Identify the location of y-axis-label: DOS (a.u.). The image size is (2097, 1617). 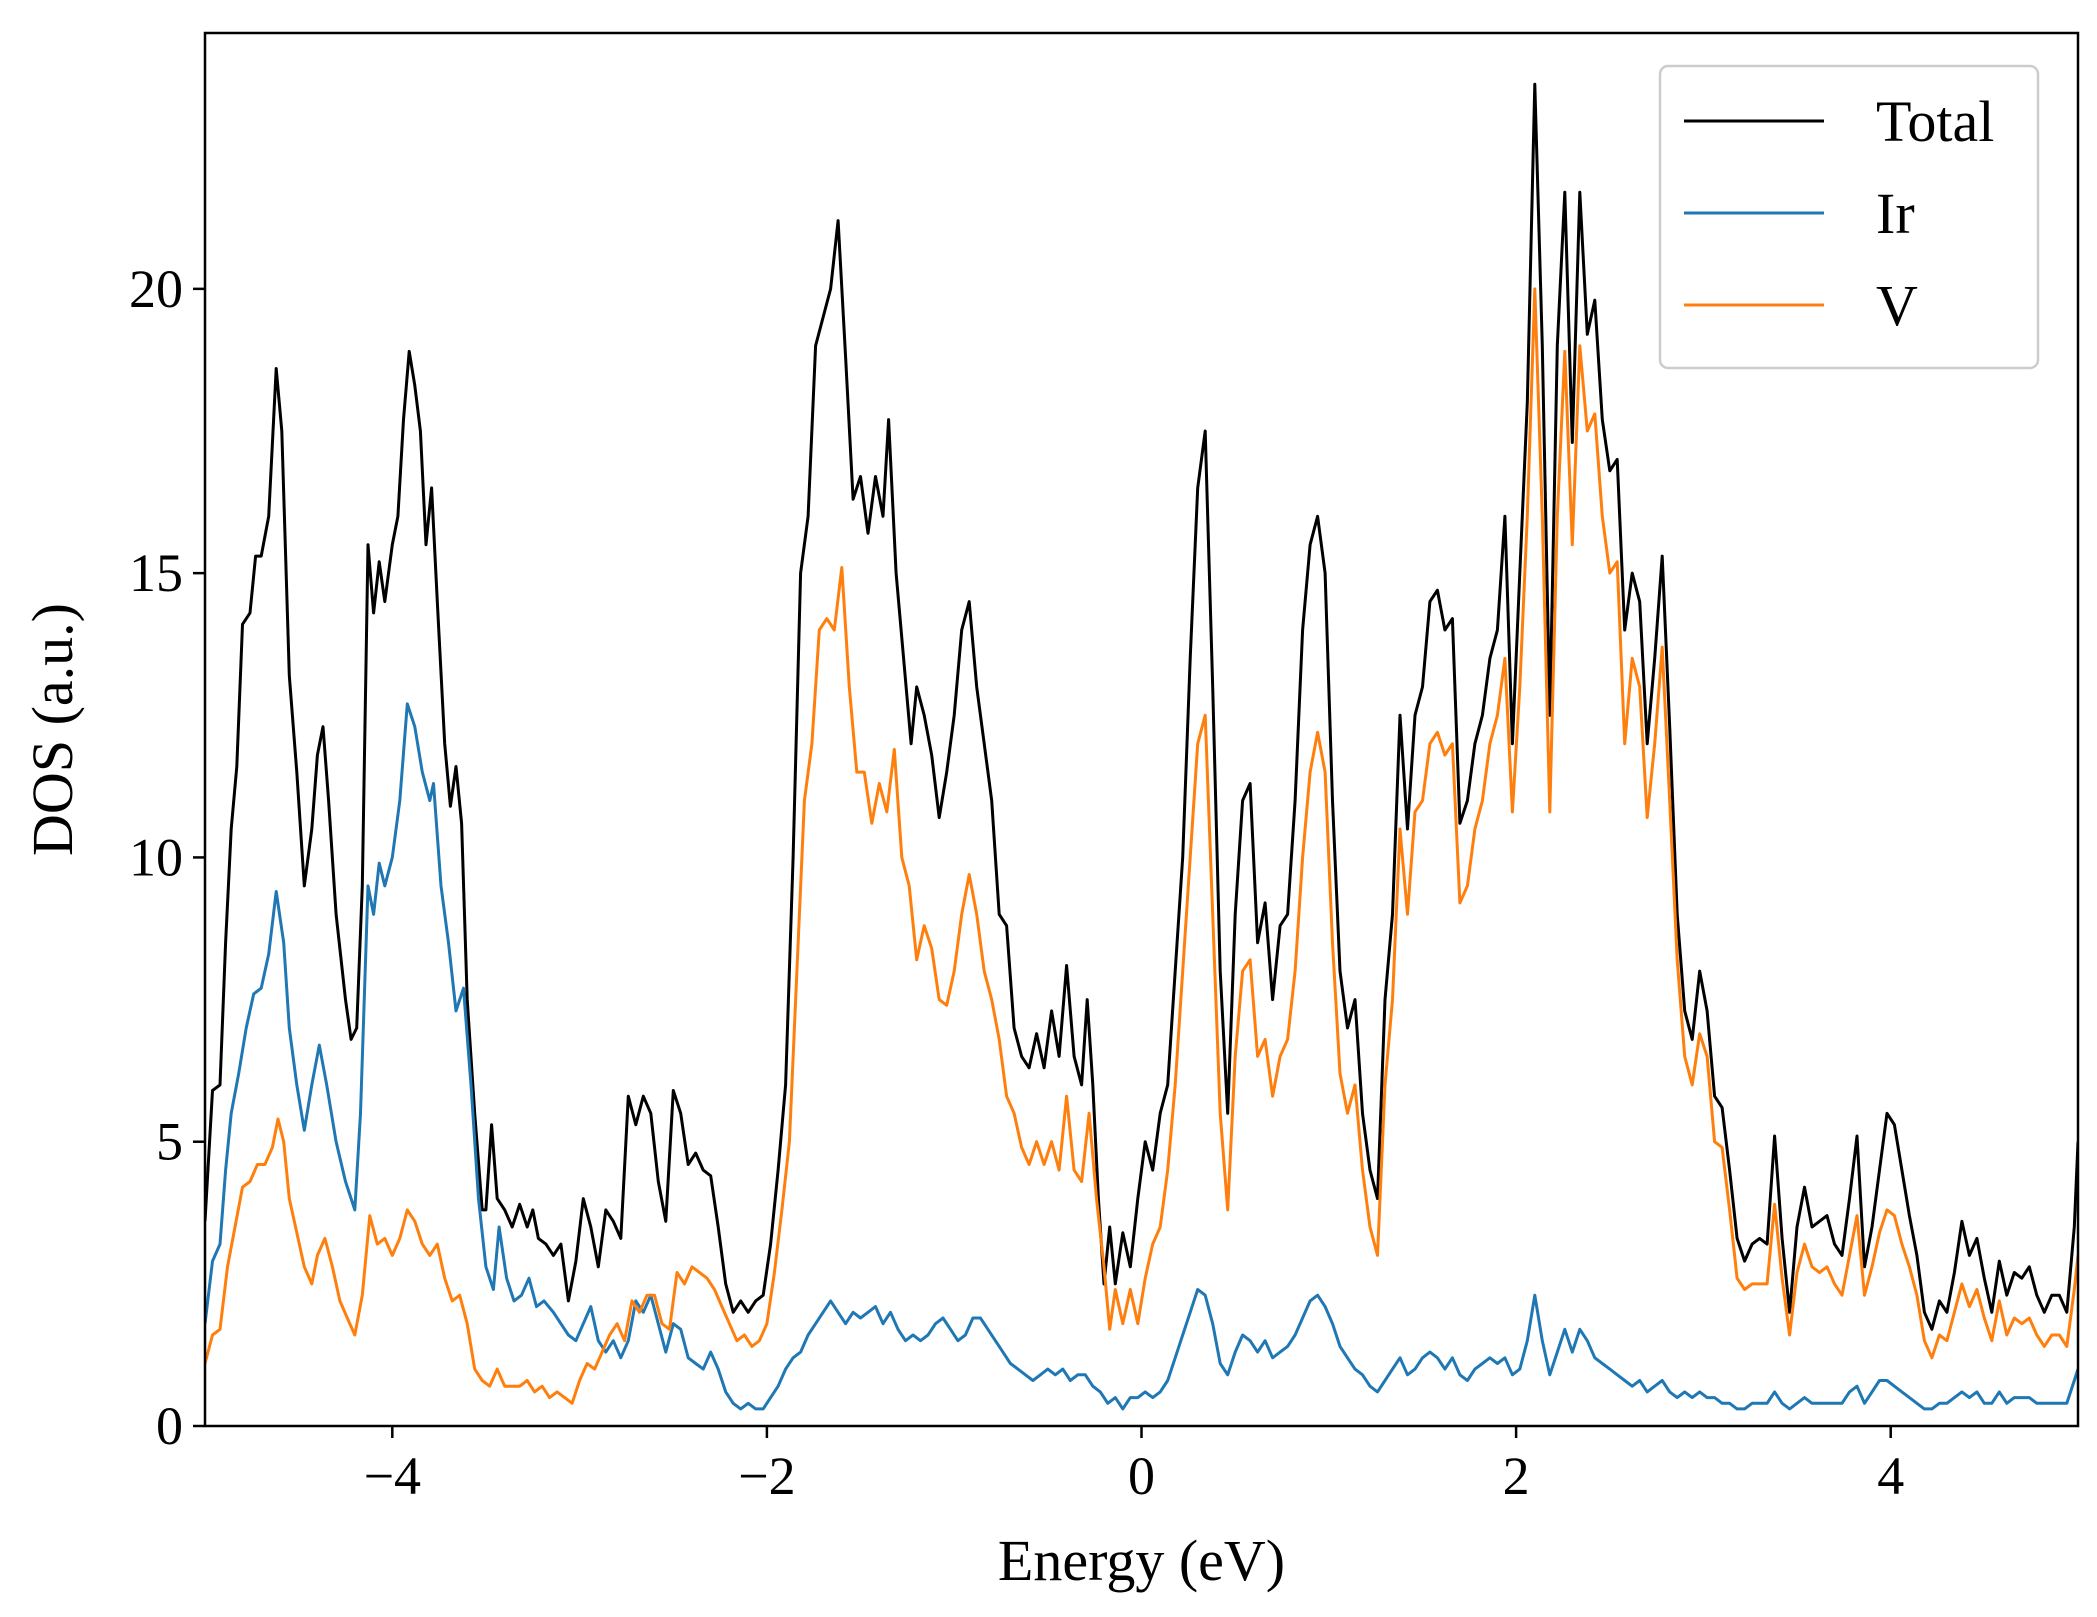
(52, 729).